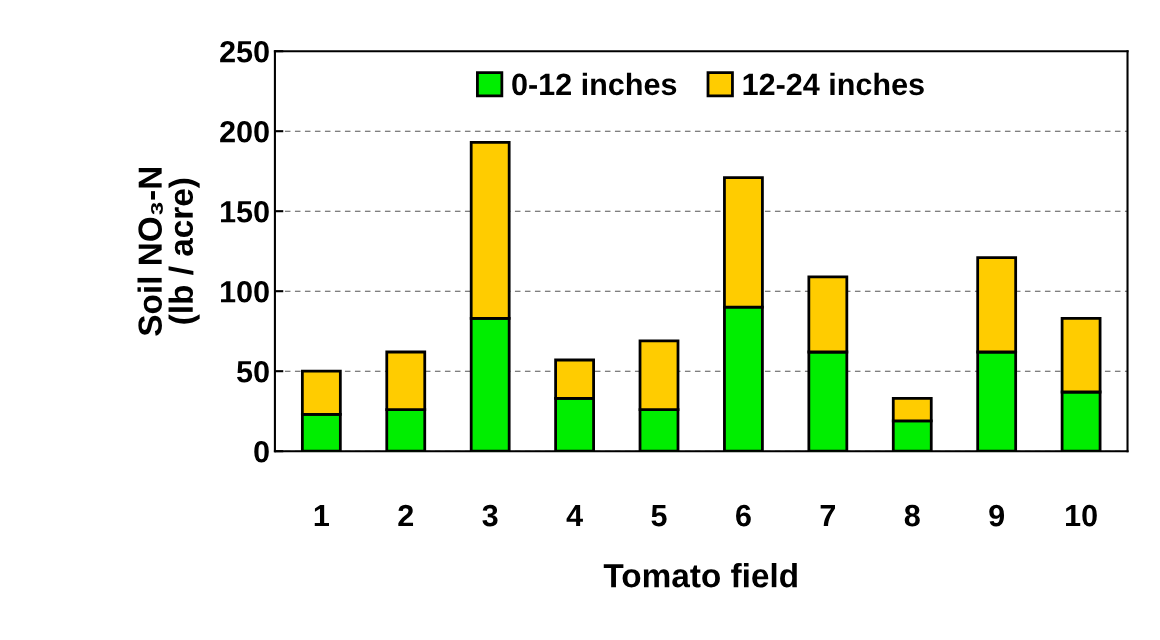  What do you see at coordinates (743, 515) in the screenshot?
I see `x-tick-label: 6` at bounding box center [743, 515].